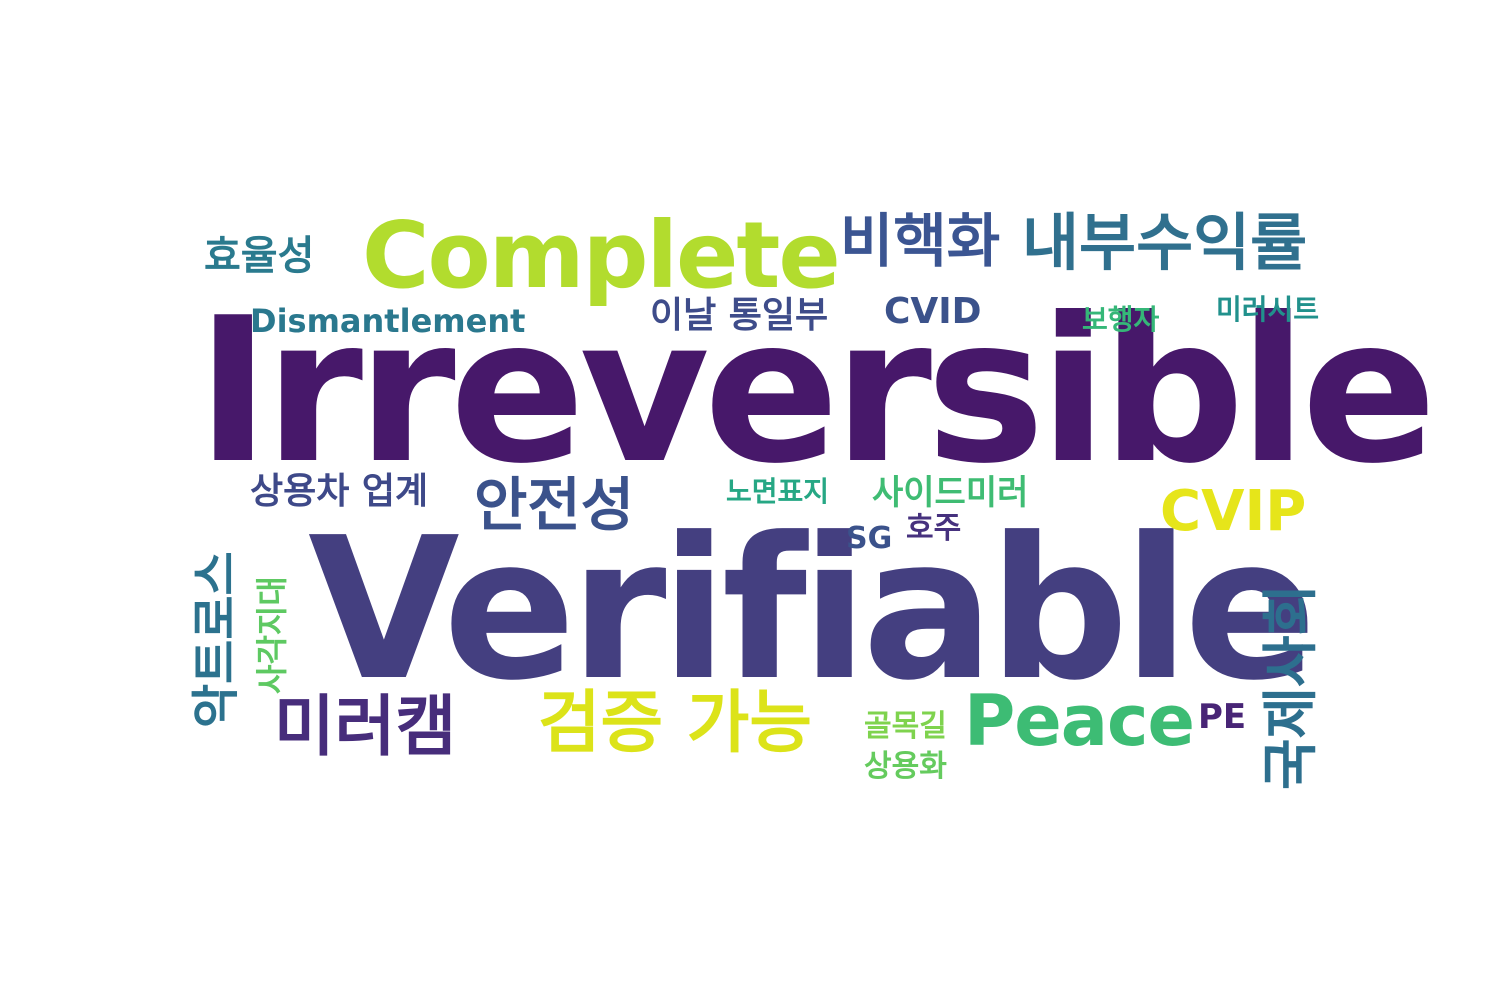 The image size is (1500, 1000). What do you see at coordinates (905, 726) in the screenshot?
I see `word-alley: 골목길` at bounding box center [905, 726].